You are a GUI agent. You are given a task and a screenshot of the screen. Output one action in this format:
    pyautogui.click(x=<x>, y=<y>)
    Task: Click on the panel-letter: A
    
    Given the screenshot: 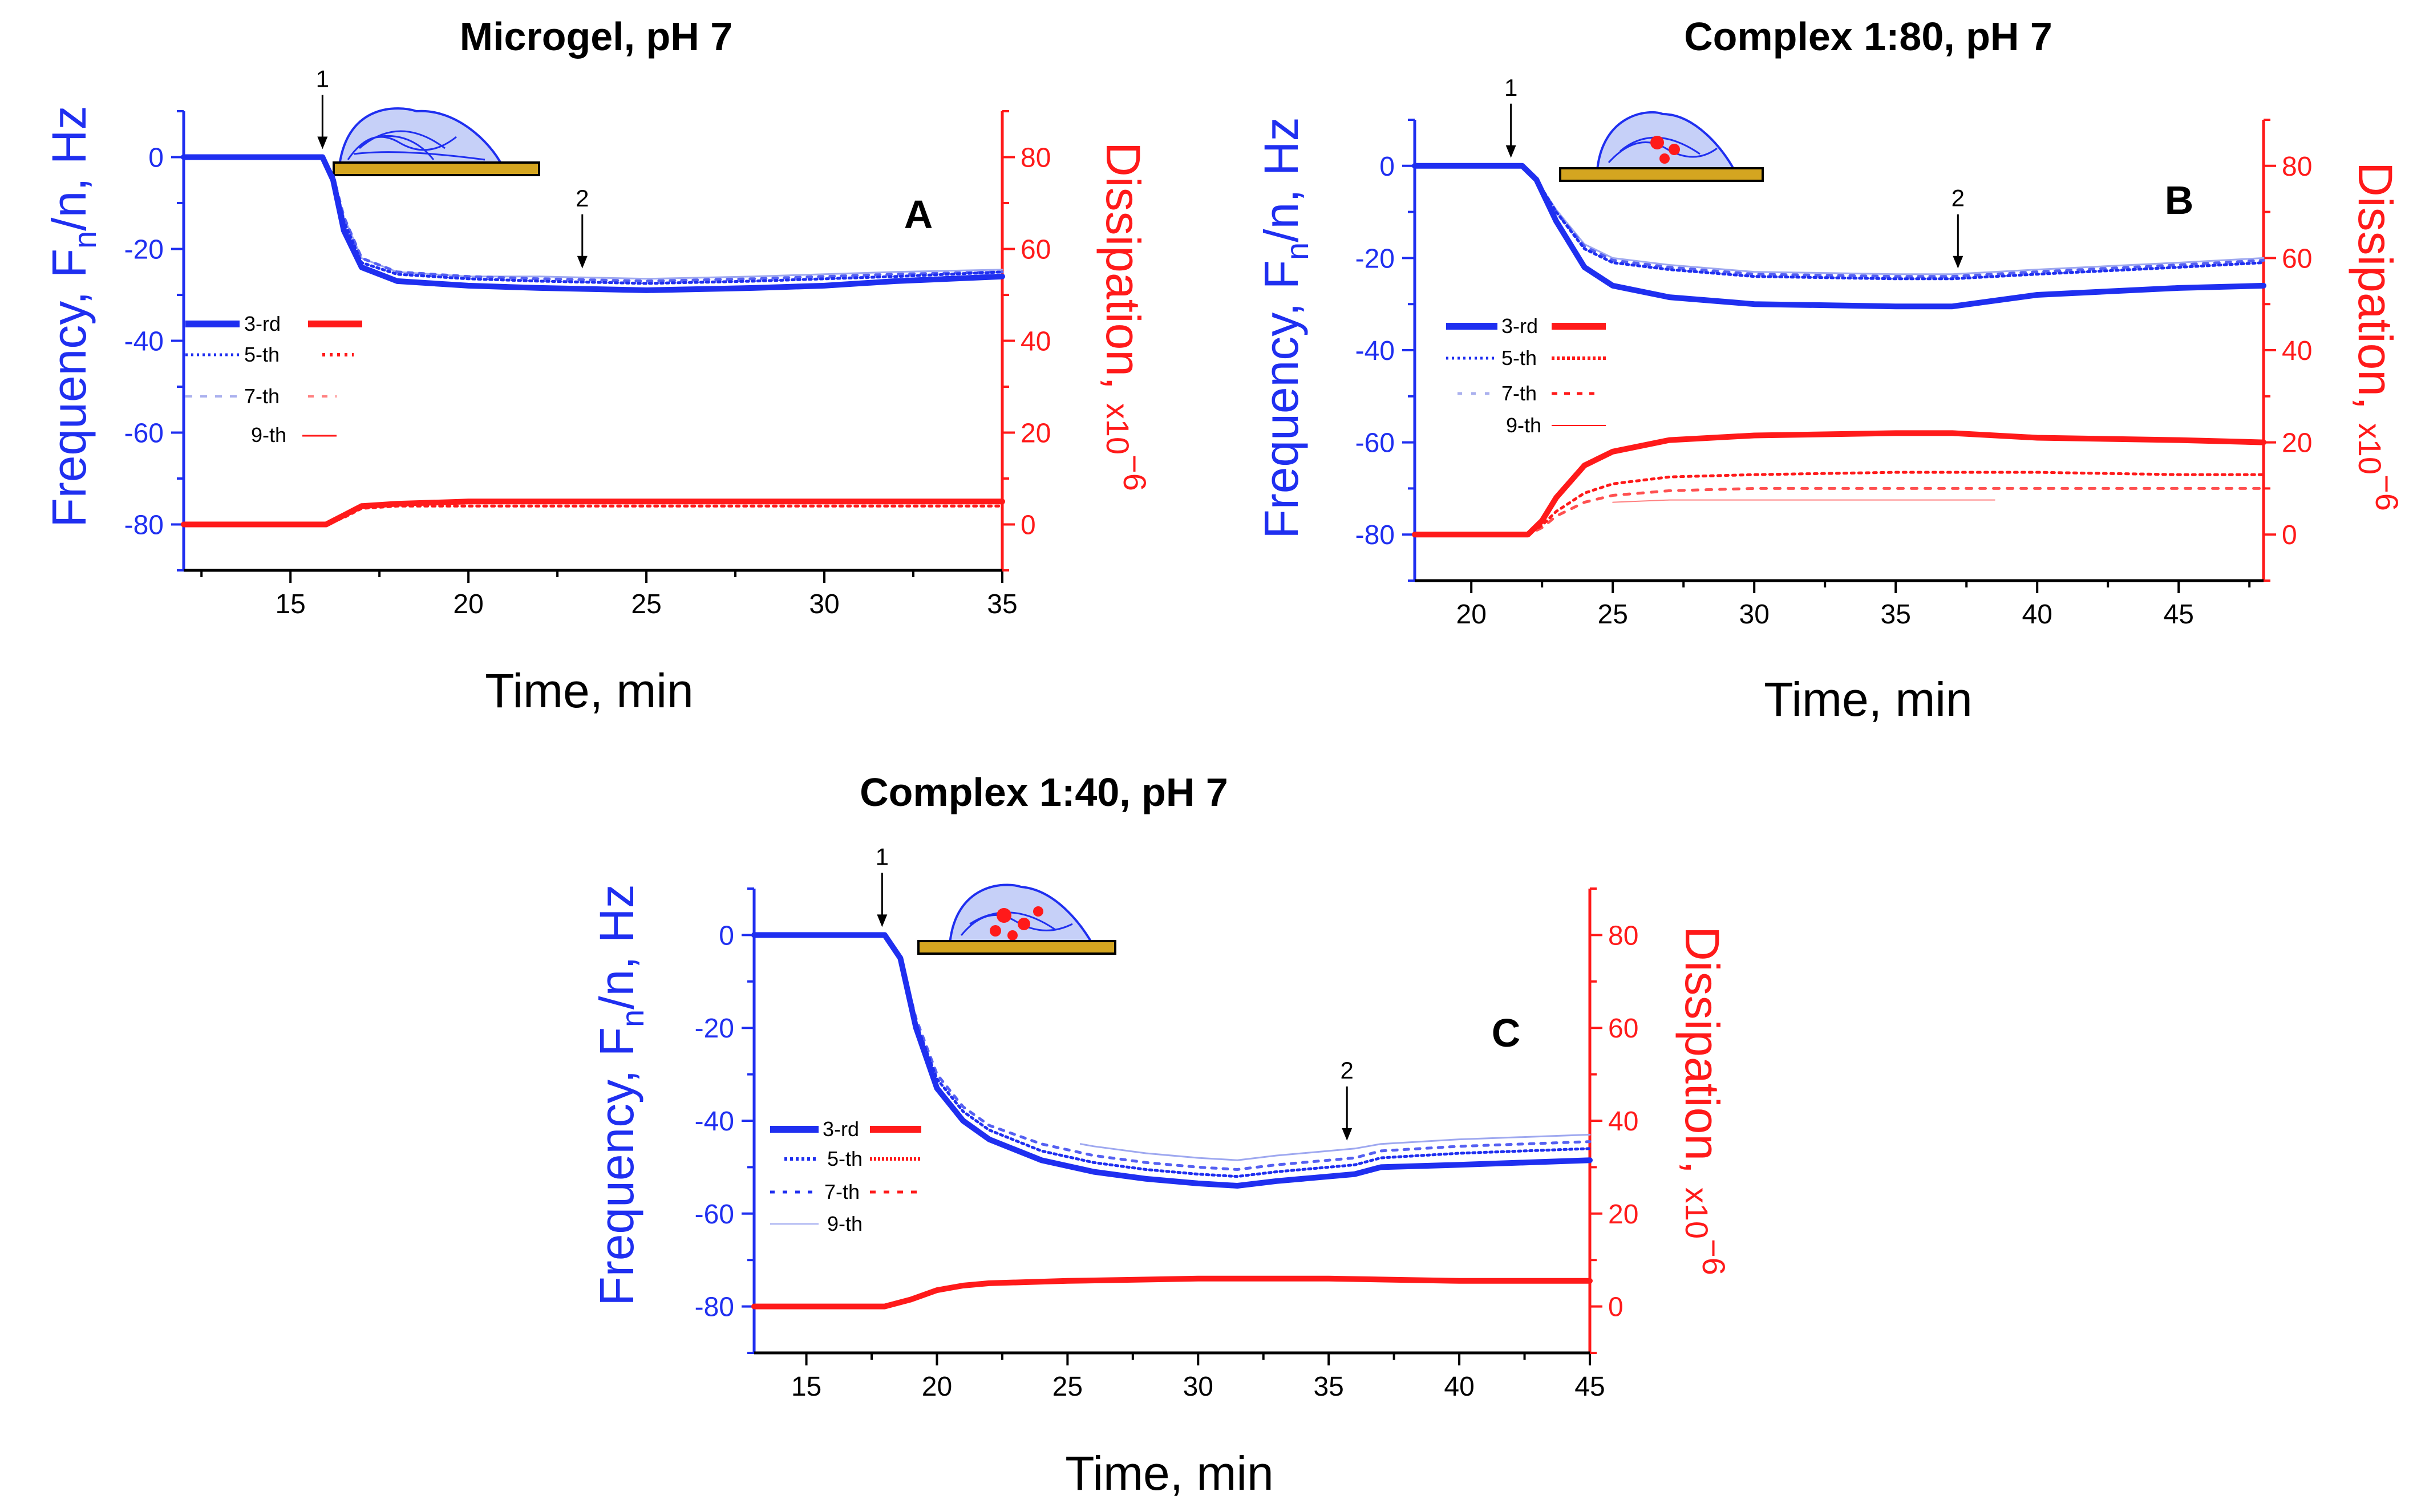 What is the action you would take?
    pyautogui.click(x=919, y=214)
    